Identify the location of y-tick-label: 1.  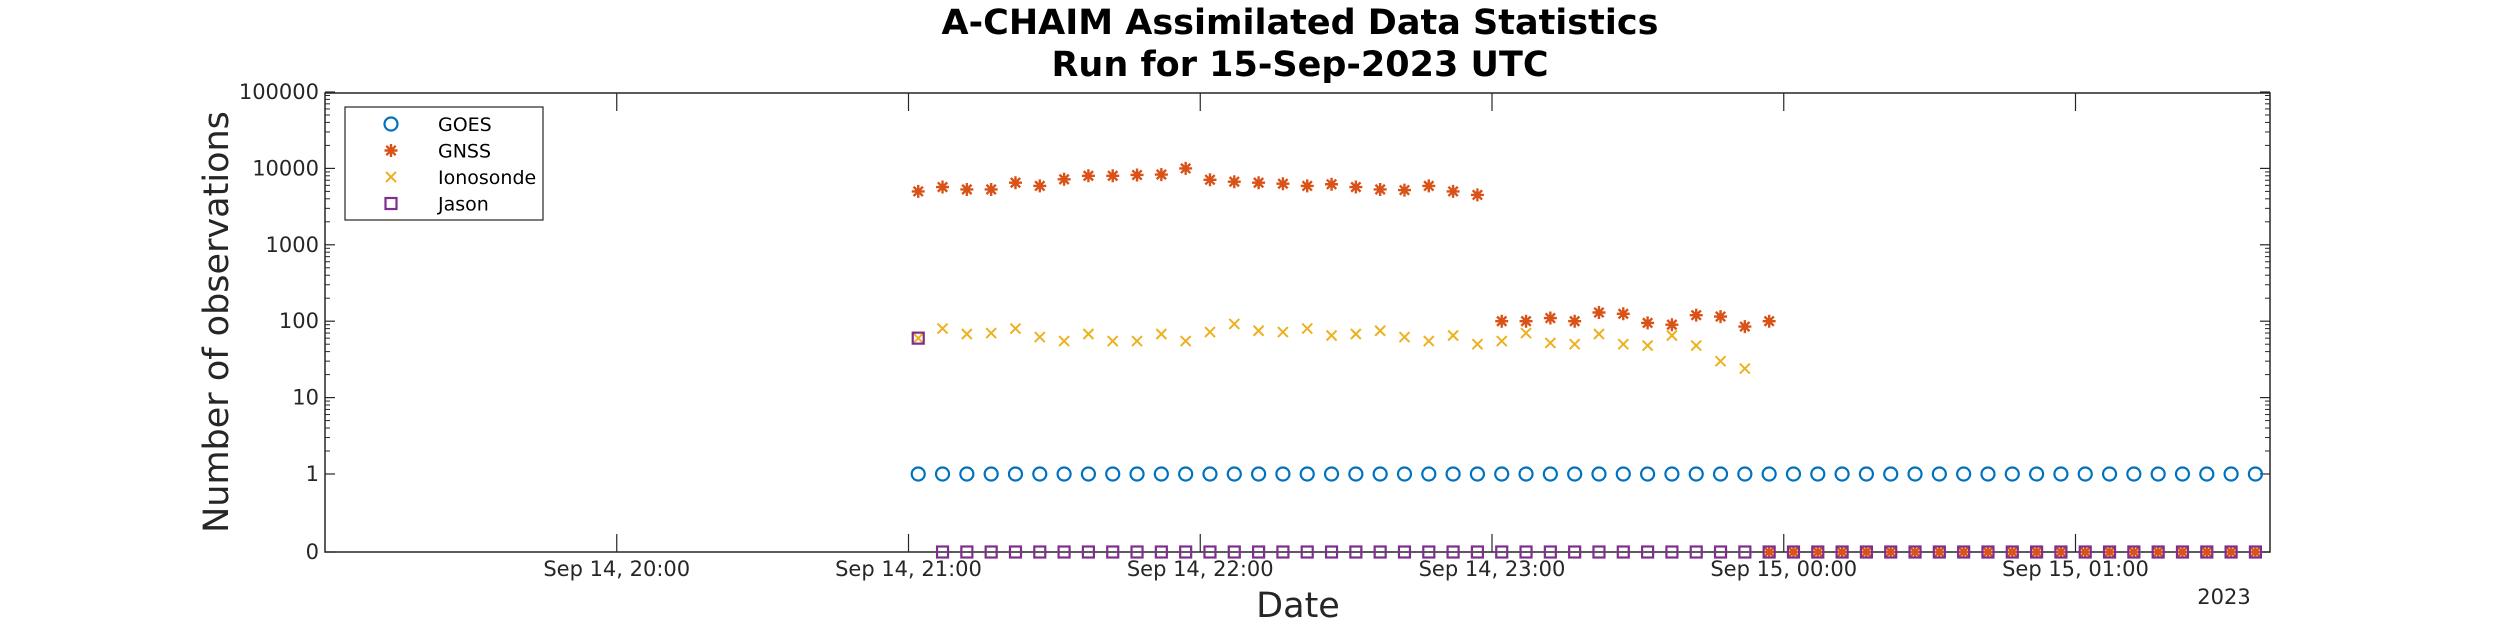
(312, 474).